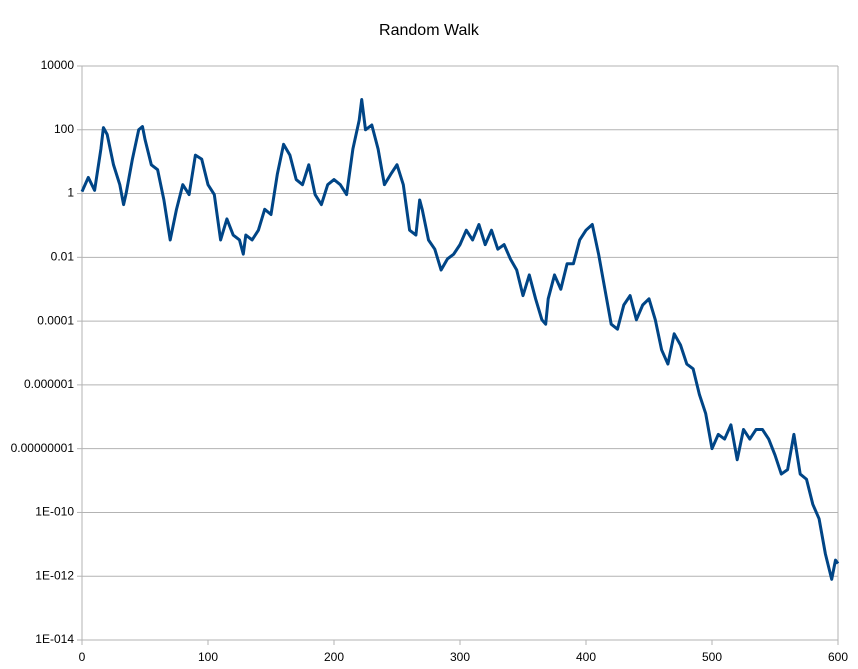 The width and height of the screenshot is (858, 669). I want to click on x-tick-label: 400, so click(586, 657).